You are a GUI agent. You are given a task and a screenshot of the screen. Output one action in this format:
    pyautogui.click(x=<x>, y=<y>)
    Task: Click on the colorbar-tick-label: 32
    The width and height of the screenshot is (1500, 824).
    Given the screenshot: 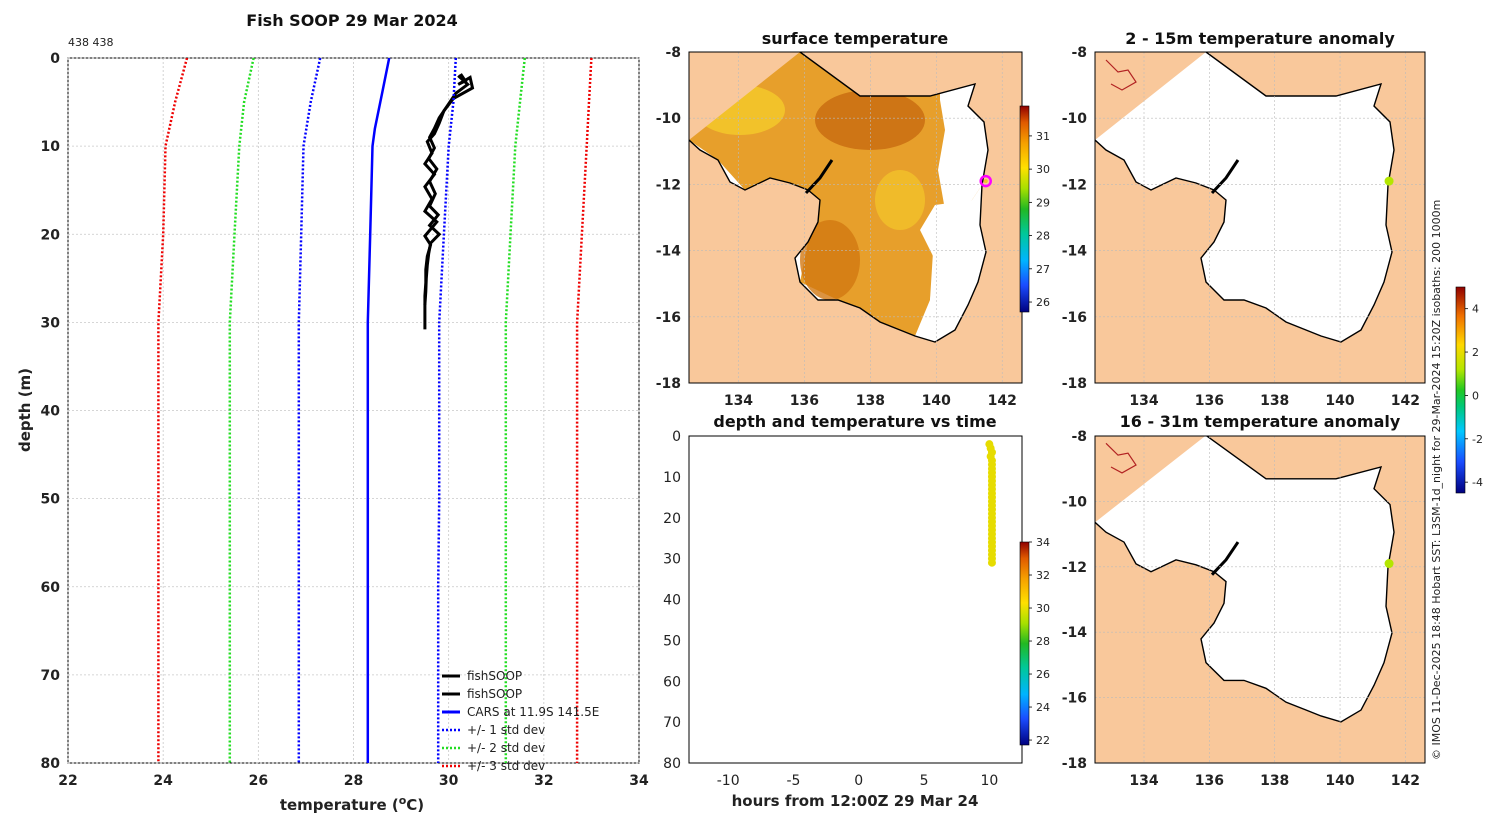 What is the action you would take?
    pyautogui.click(x=1043, y=575)
    